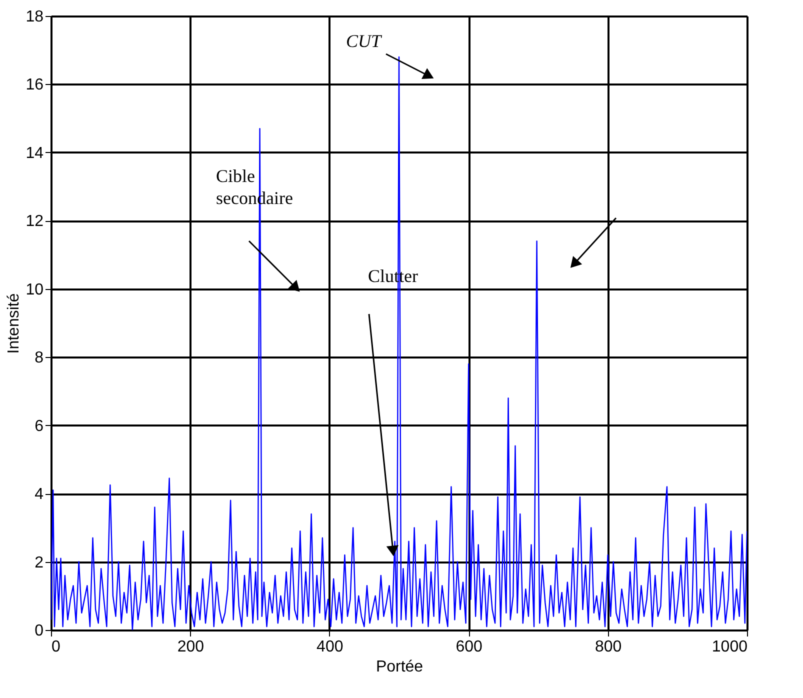  Describe the element at coordinates (14, 323) in the screenshot. I see `y-axis-title: Intensité` at that location.